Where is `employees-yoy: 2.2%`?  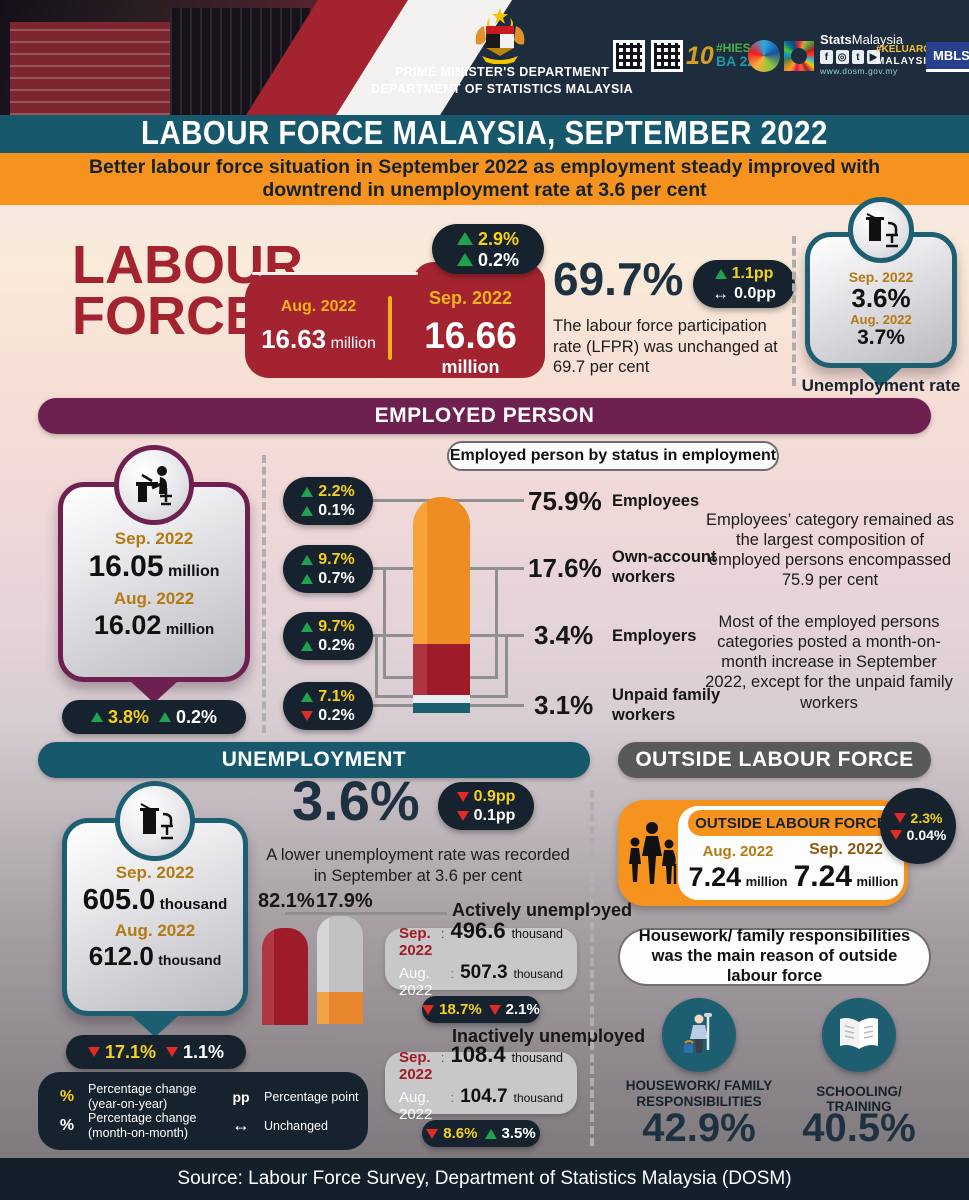
employees-yoy: 2.2% is located at coordinates (336, 491).